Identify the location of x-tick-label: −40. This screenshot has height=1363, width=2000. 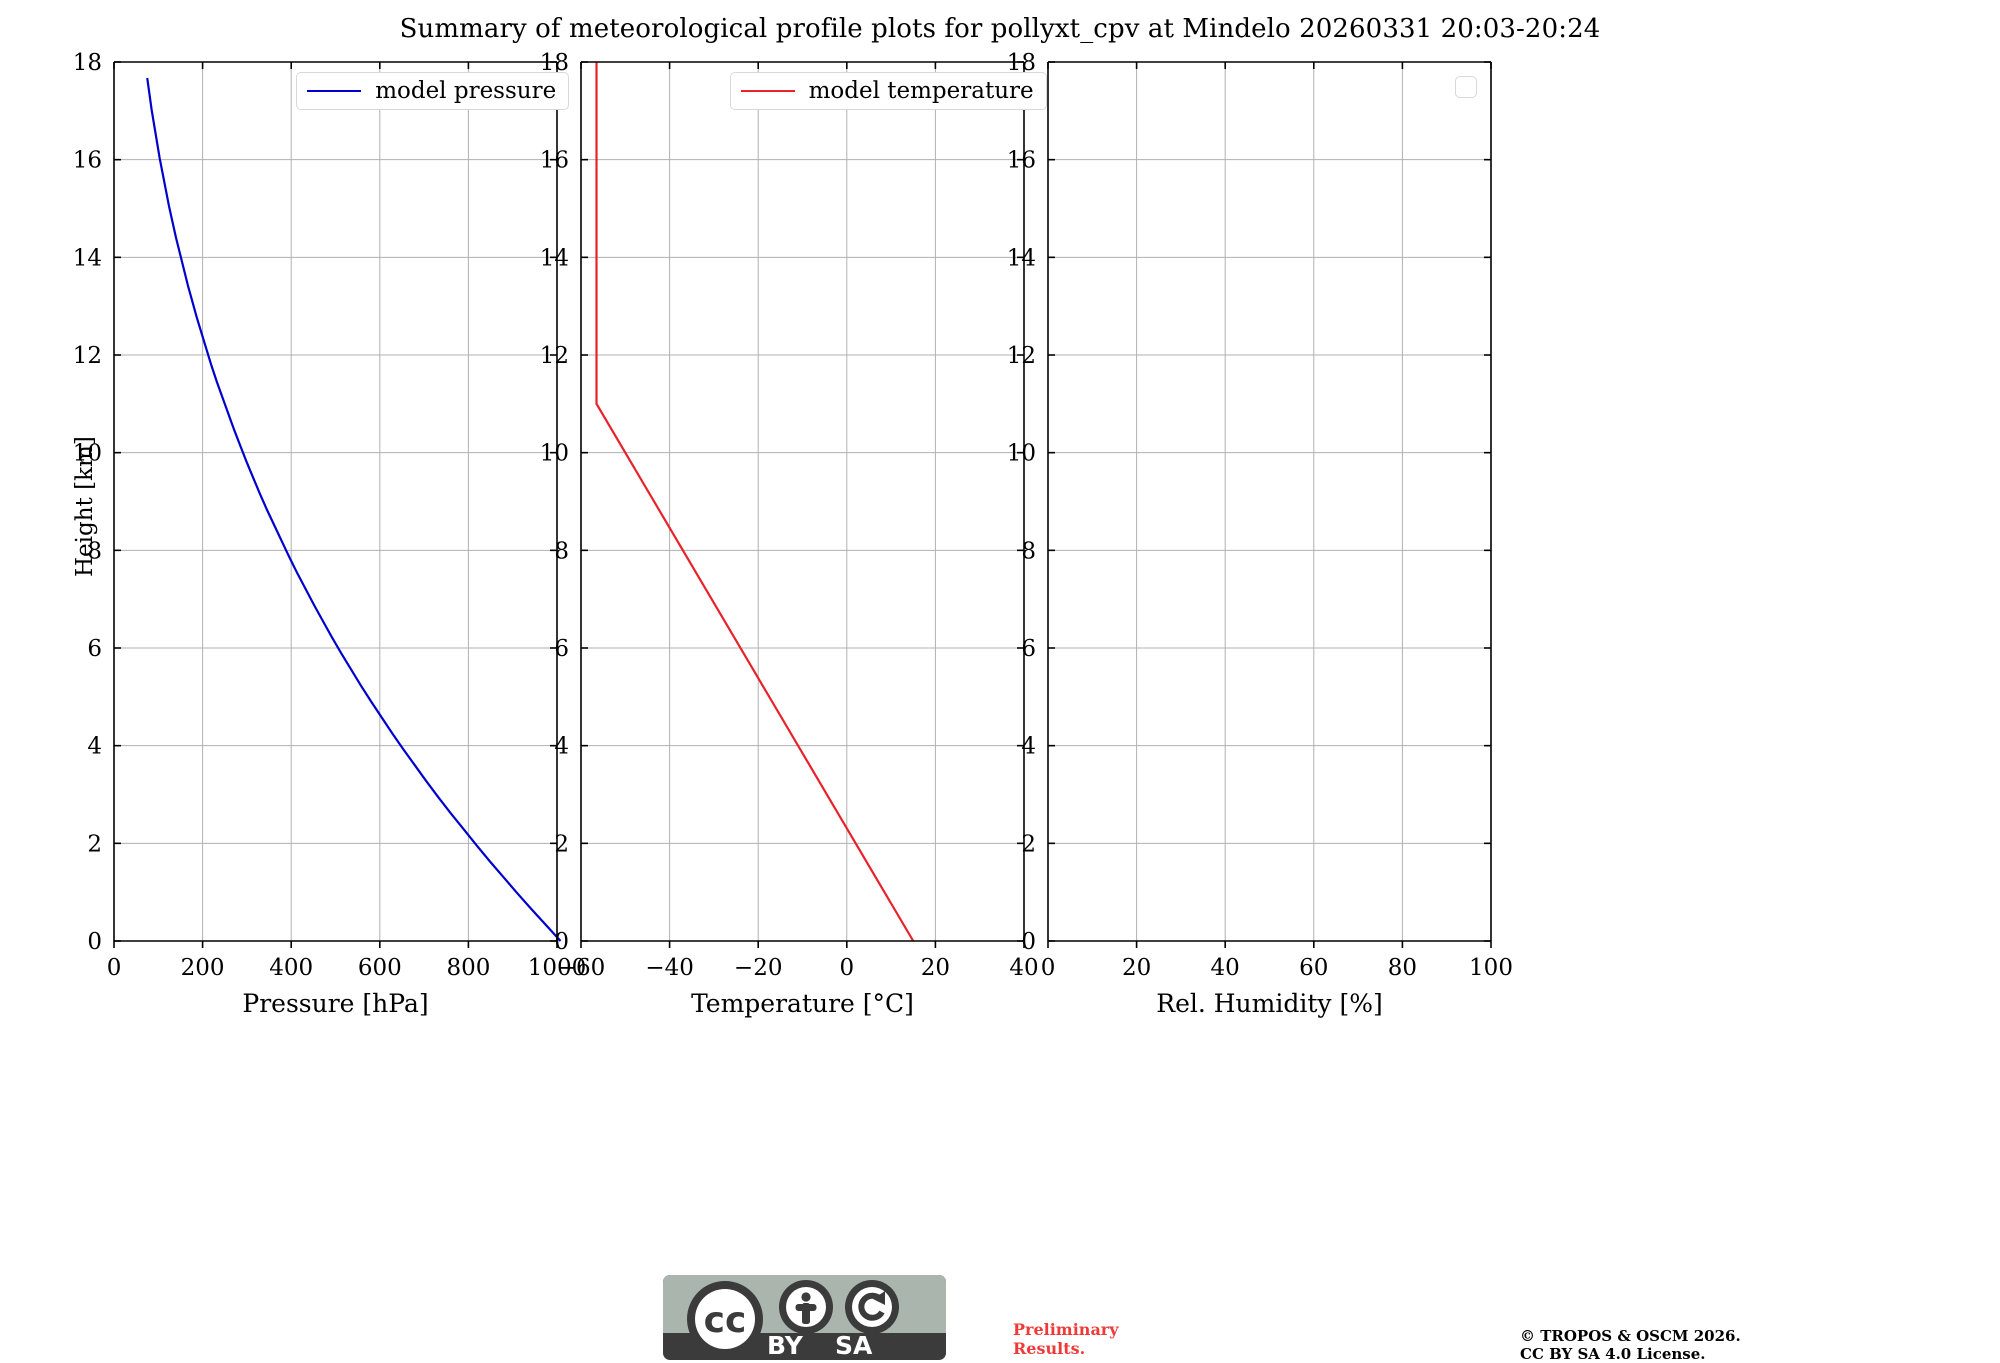
(669, 968).